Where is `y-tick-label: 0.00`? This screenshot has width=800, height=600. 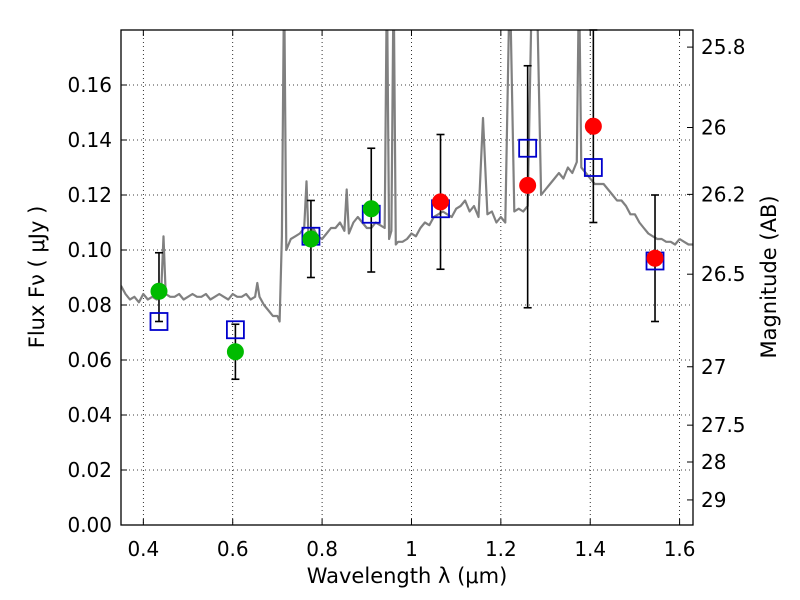
y-tick-label: 0.00 is located at coordinates (89, 525).